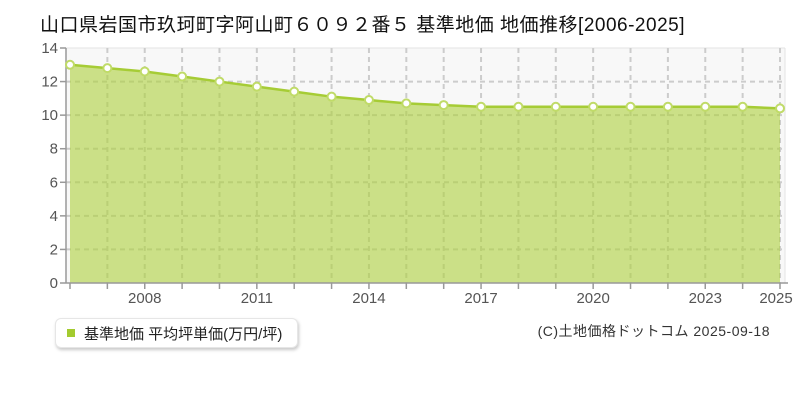 The image size is (800, 400). I want to click on legend-marker-icon, so click(71, 333).